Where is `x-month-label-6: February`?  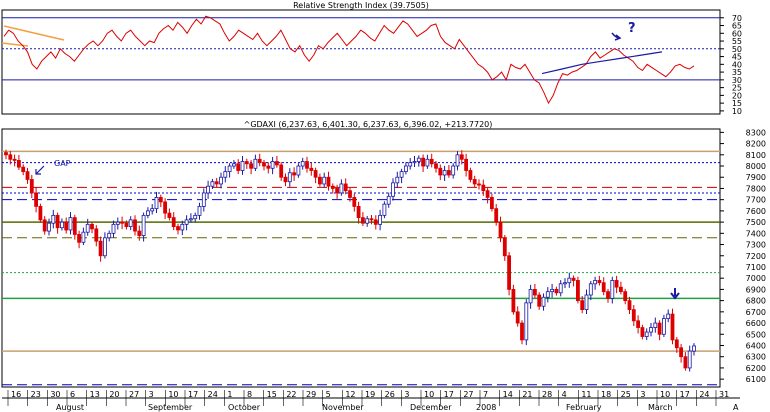
x-month-label-6: February is located at coordinates (584, 407).